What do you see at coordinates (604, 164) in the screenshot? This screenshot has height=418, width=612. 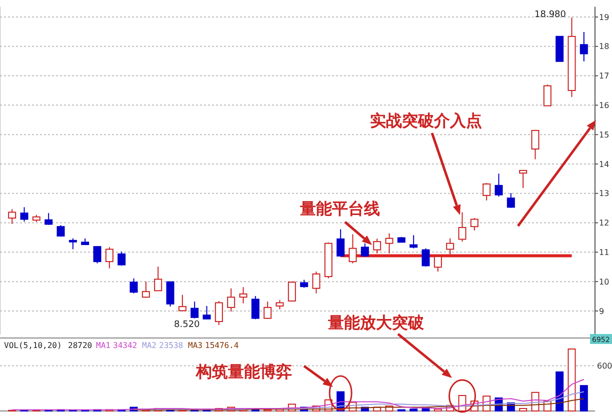 I see `y-tick-label: 14` at bounding box center [604, 164].